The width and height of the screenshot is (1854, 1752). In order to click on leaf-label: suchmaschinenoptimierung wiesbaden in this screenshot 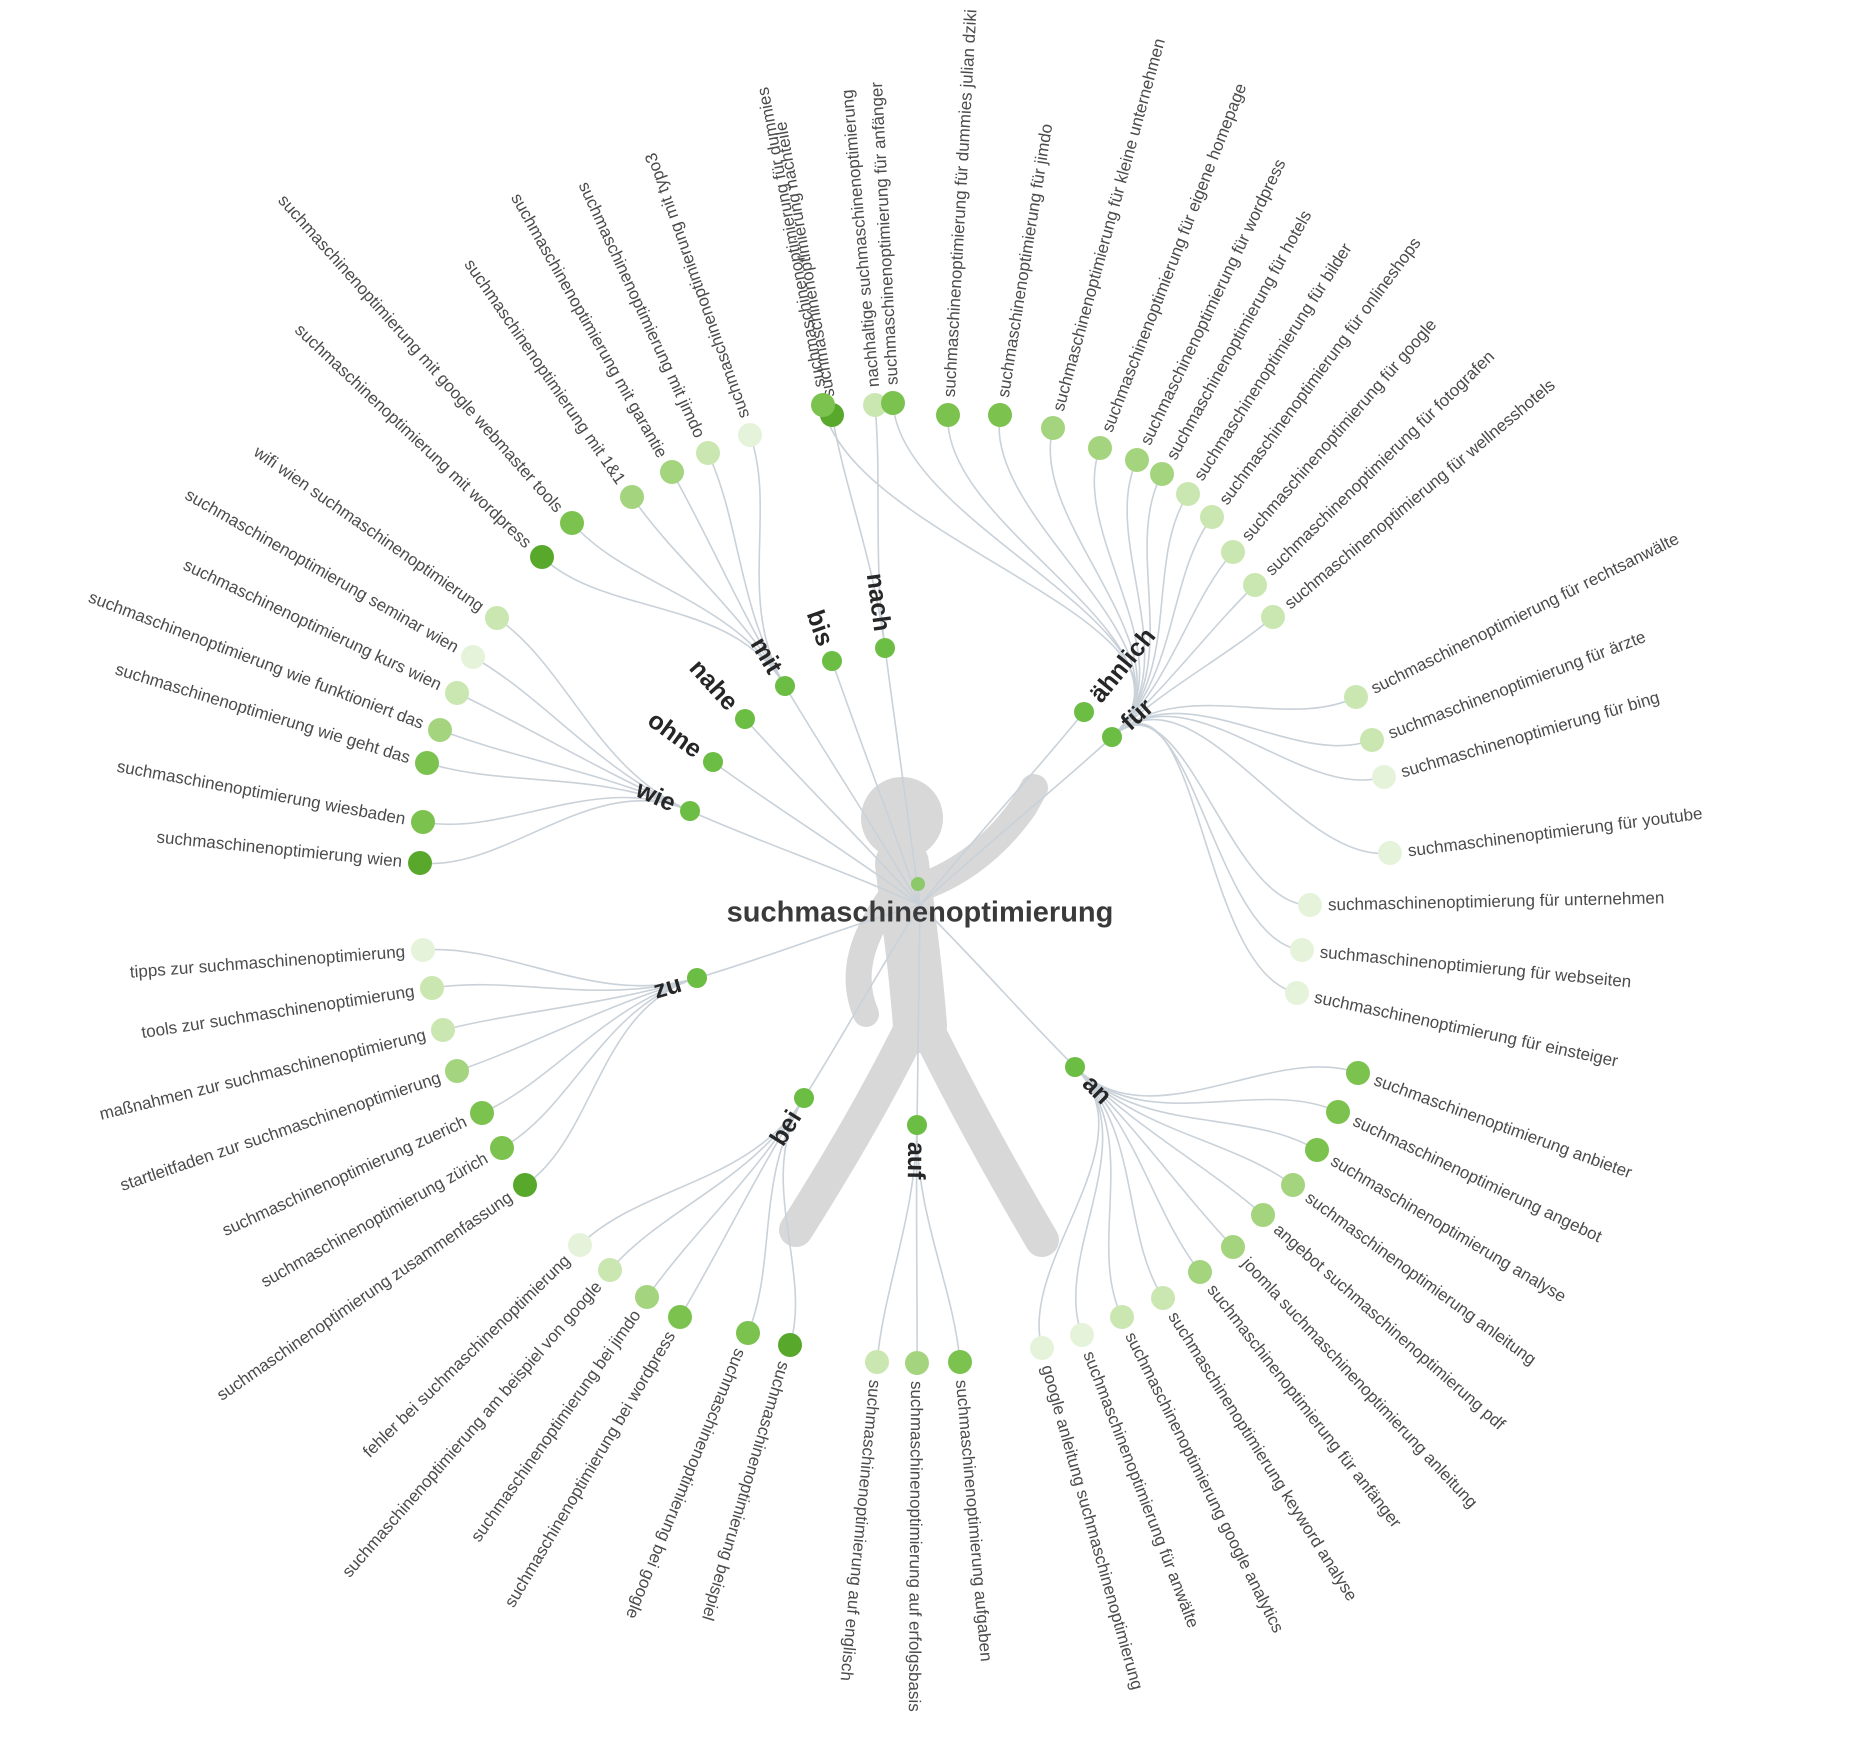, I will do `click(261, 793)`.